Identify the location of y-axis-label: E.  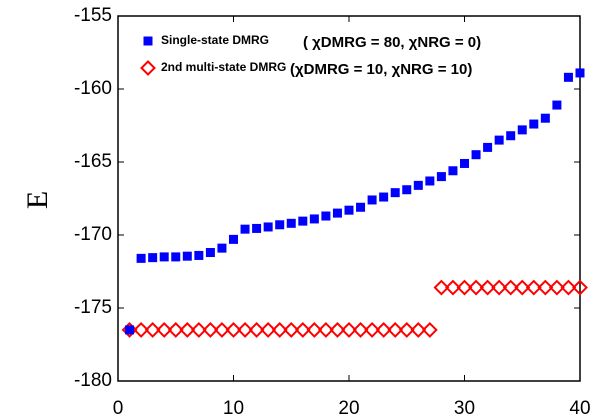
(37, 200).